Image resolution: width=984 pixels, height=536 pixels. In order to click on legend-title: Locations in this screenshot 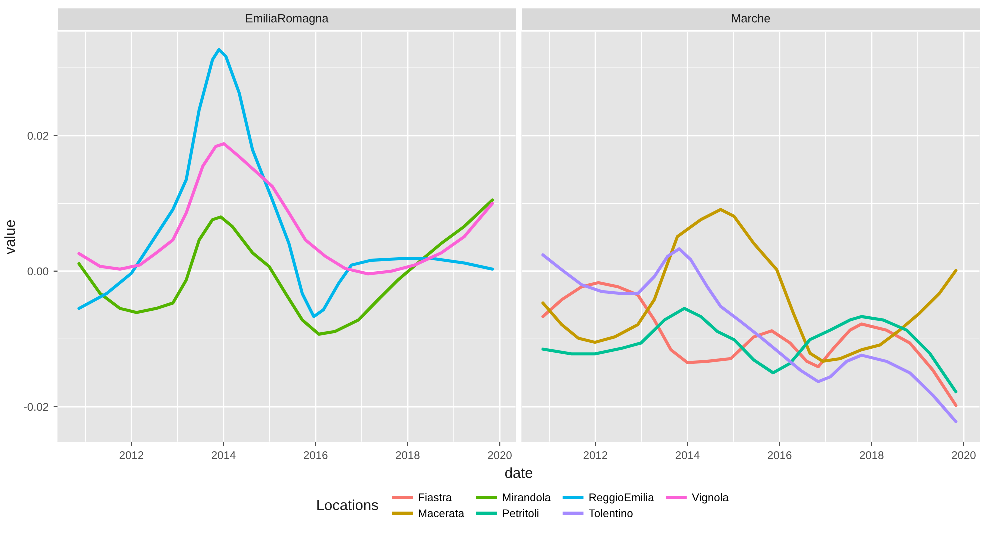, I will do `click(348, 505)`.